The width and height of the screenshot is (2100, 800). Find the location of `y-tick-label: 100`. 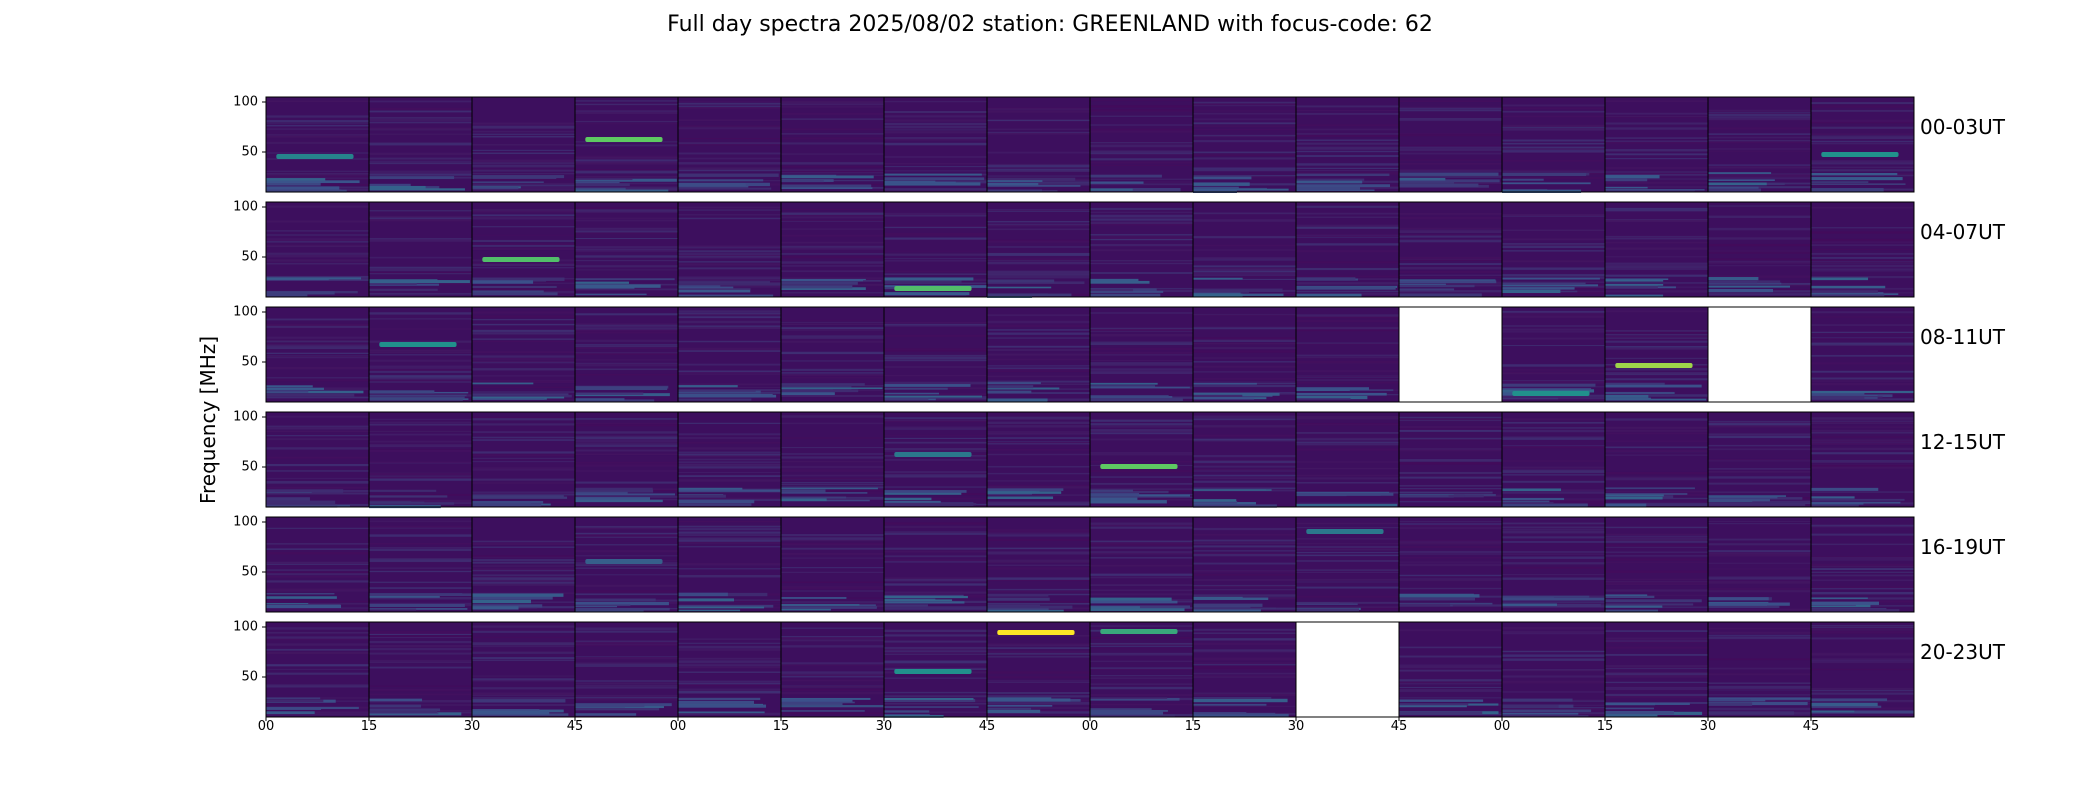

y-tick-label: 100 is located at coordinates (245, 522).